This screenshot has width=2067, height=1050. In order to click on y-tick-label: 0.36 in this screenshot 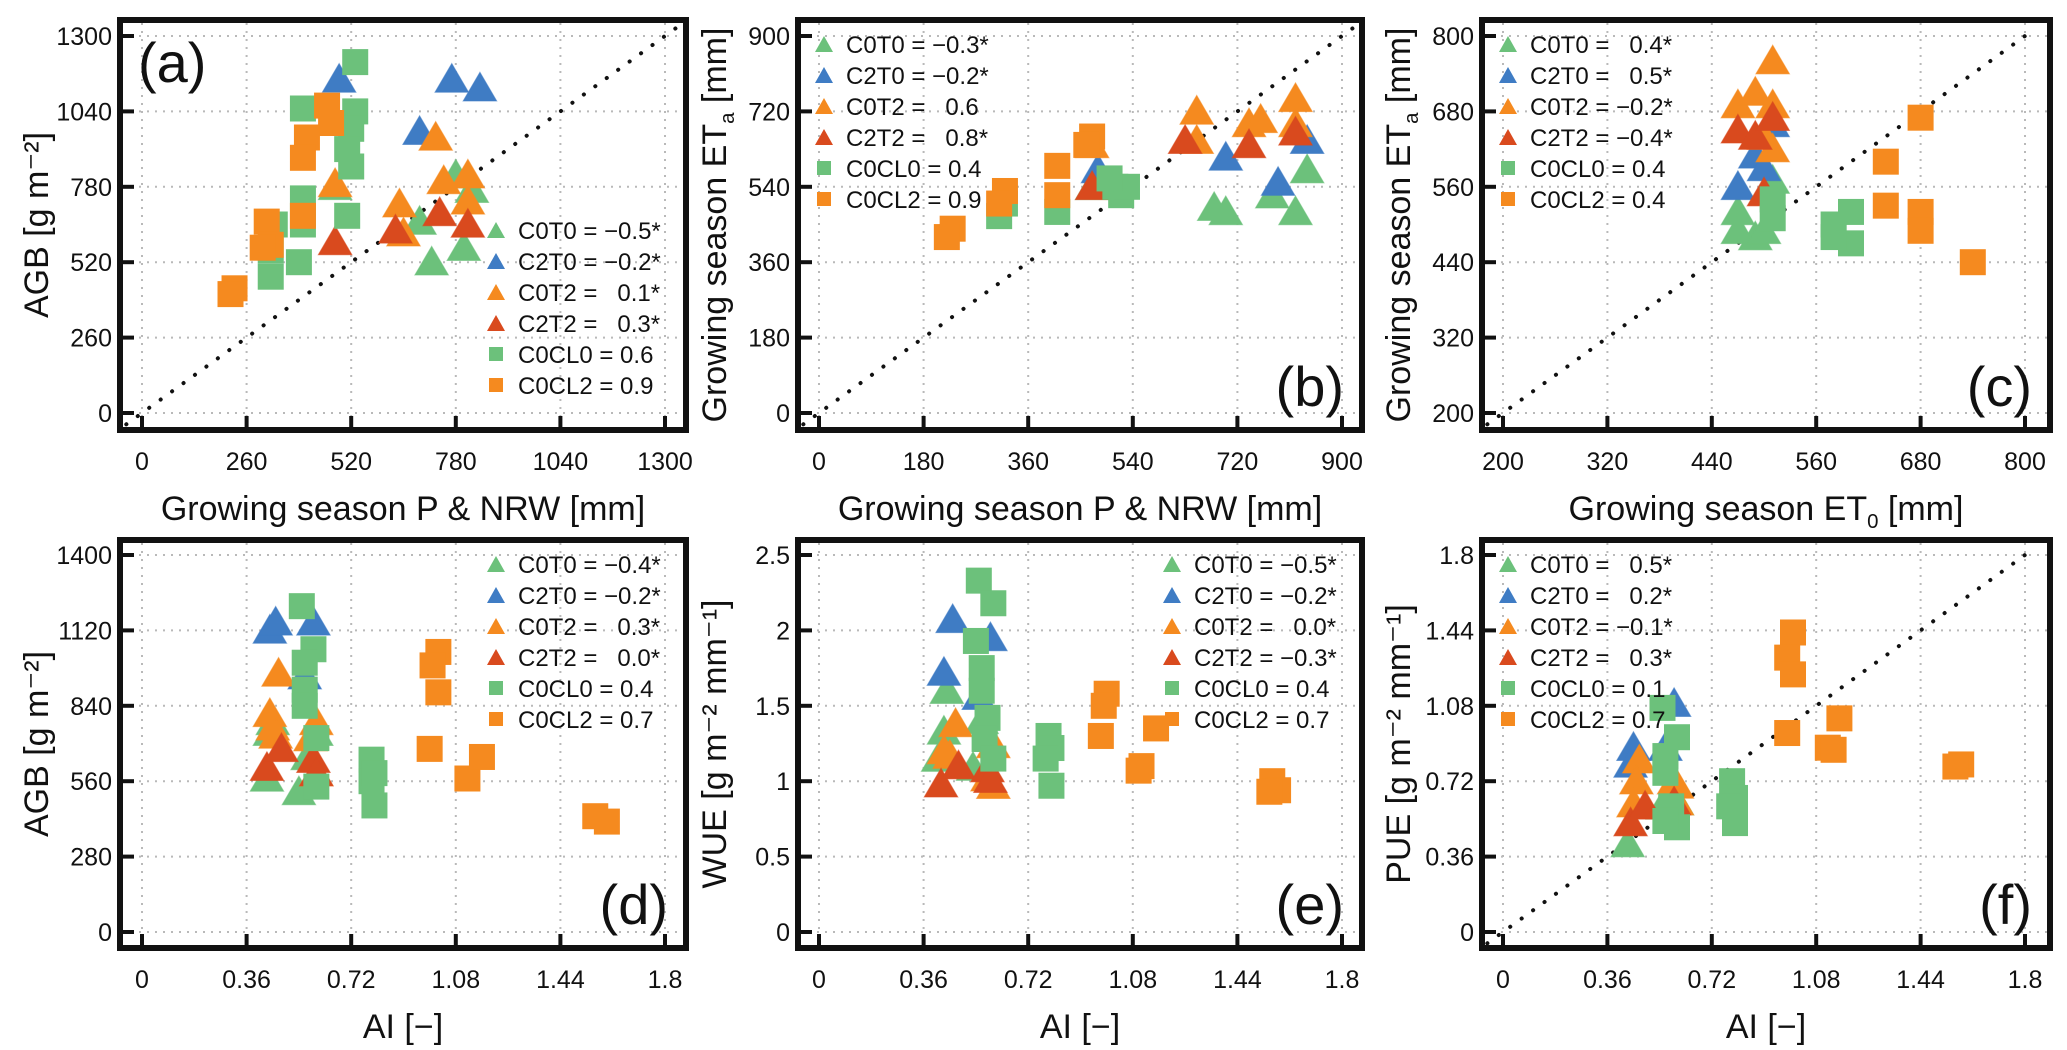, I will do `click(1449, 858)`.